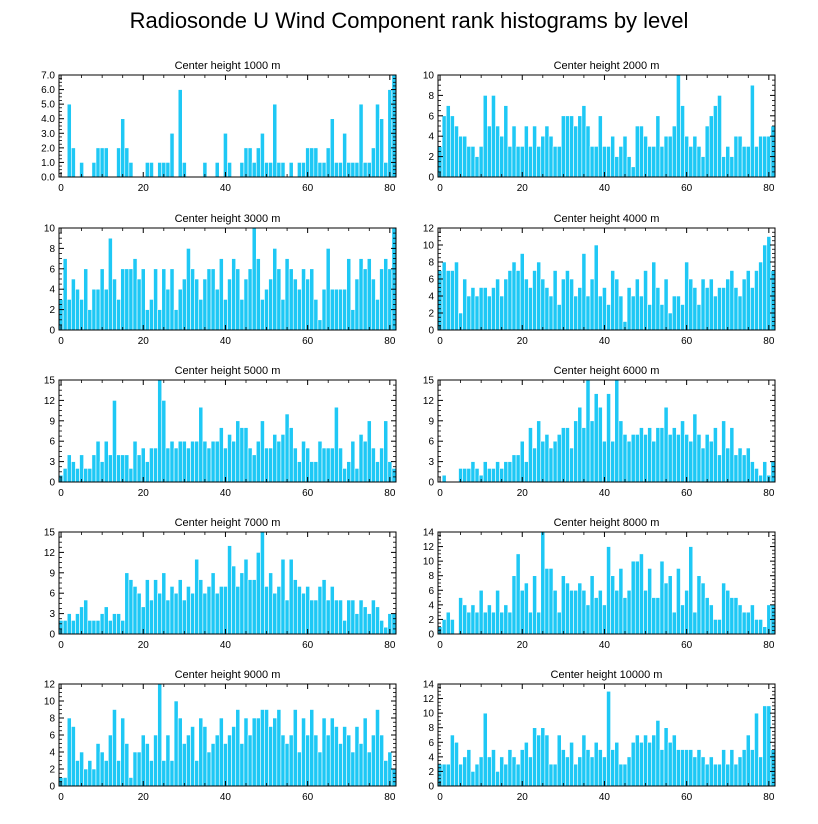 Image resolution: width=818 pixels, height=824 pixels. I want to click on y-tick-label: 3, so click(52, 614).